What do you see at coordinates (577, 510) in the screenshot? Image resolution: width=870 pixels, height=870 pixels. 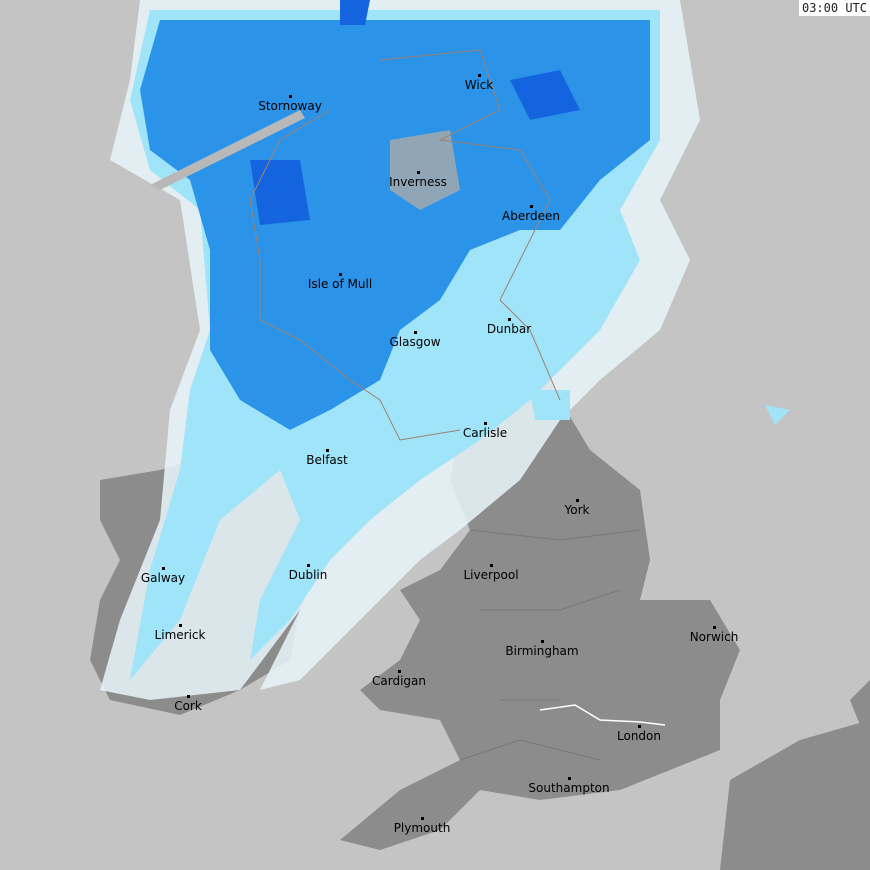 I see `city-label: York` at bounding box center [577, 510].